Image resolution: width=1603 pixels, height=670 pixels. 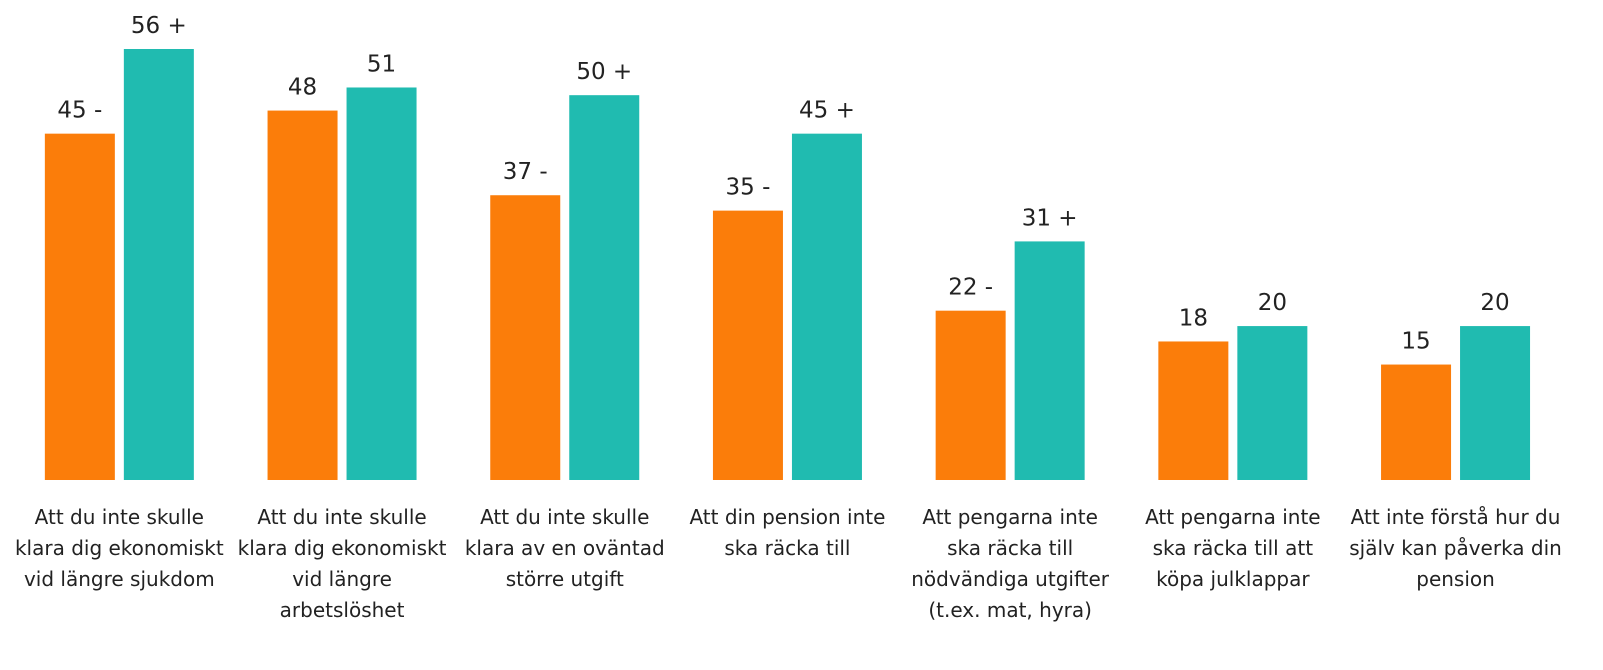 I want to click on category-label: Att din pension inte ska räcka till, so click(x=787, y=532).